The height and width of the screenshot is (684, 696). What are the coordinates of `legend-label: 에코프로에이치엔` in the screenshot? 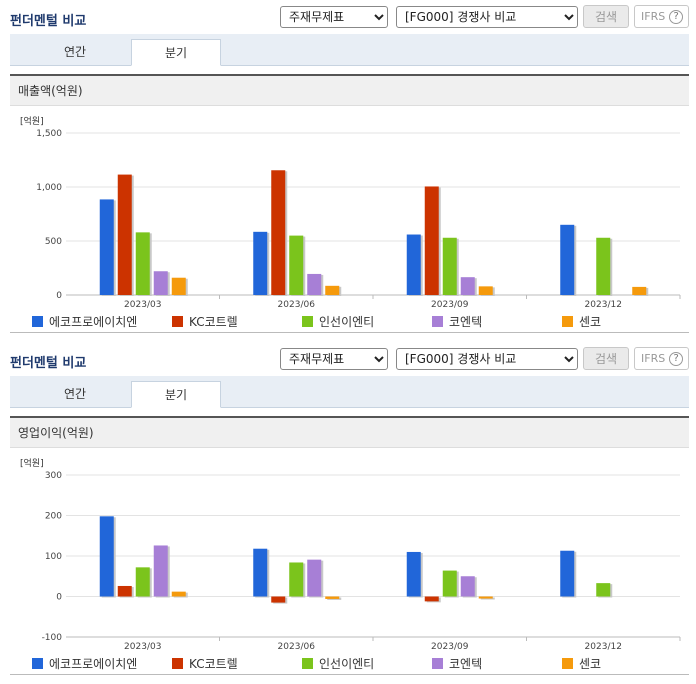 It's located at (93, 322).